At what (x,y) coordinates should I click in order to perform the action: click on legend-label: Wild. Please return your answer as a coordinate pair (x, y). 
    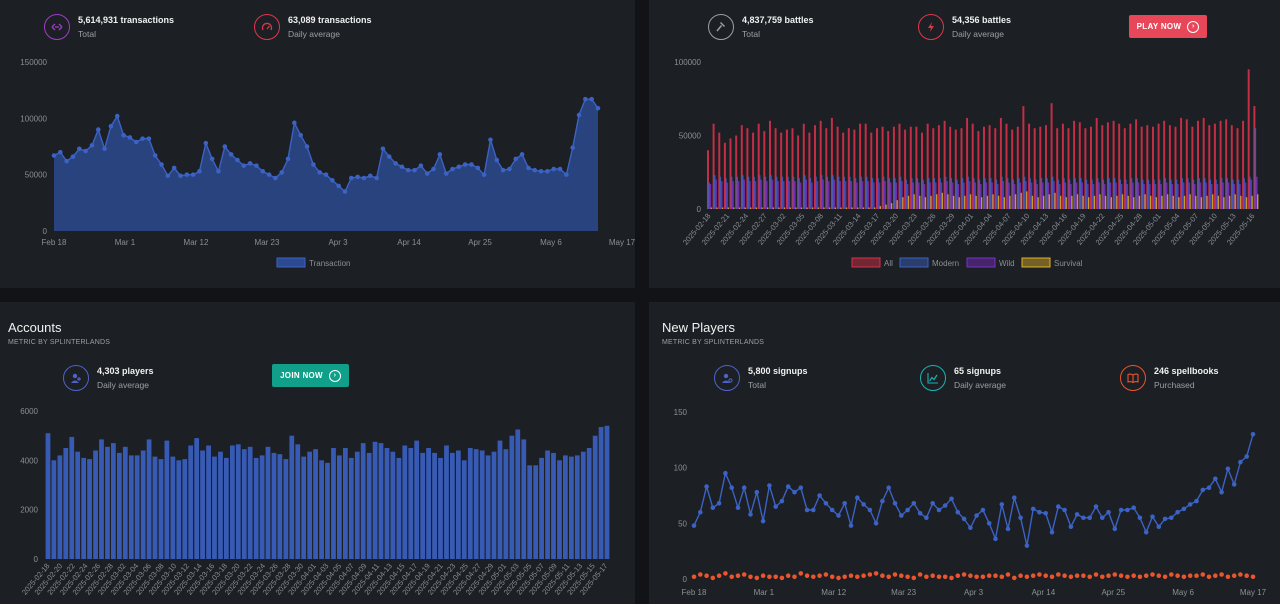
    Looking at the image, I should click on (1007, 263).